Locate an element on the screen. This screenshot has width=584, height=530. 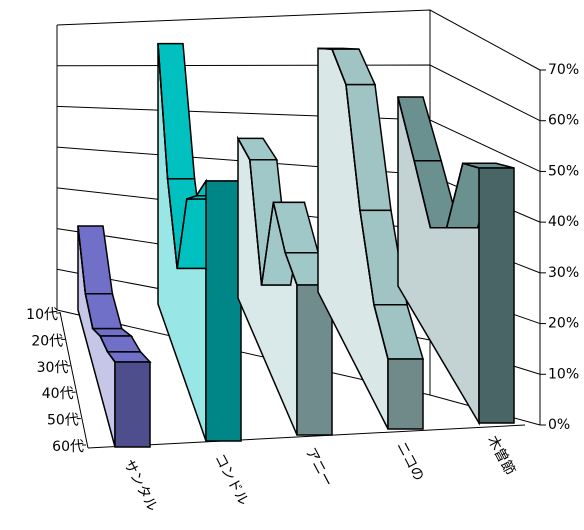
series-label: 木曽節 is located at coordinates (501, 455).